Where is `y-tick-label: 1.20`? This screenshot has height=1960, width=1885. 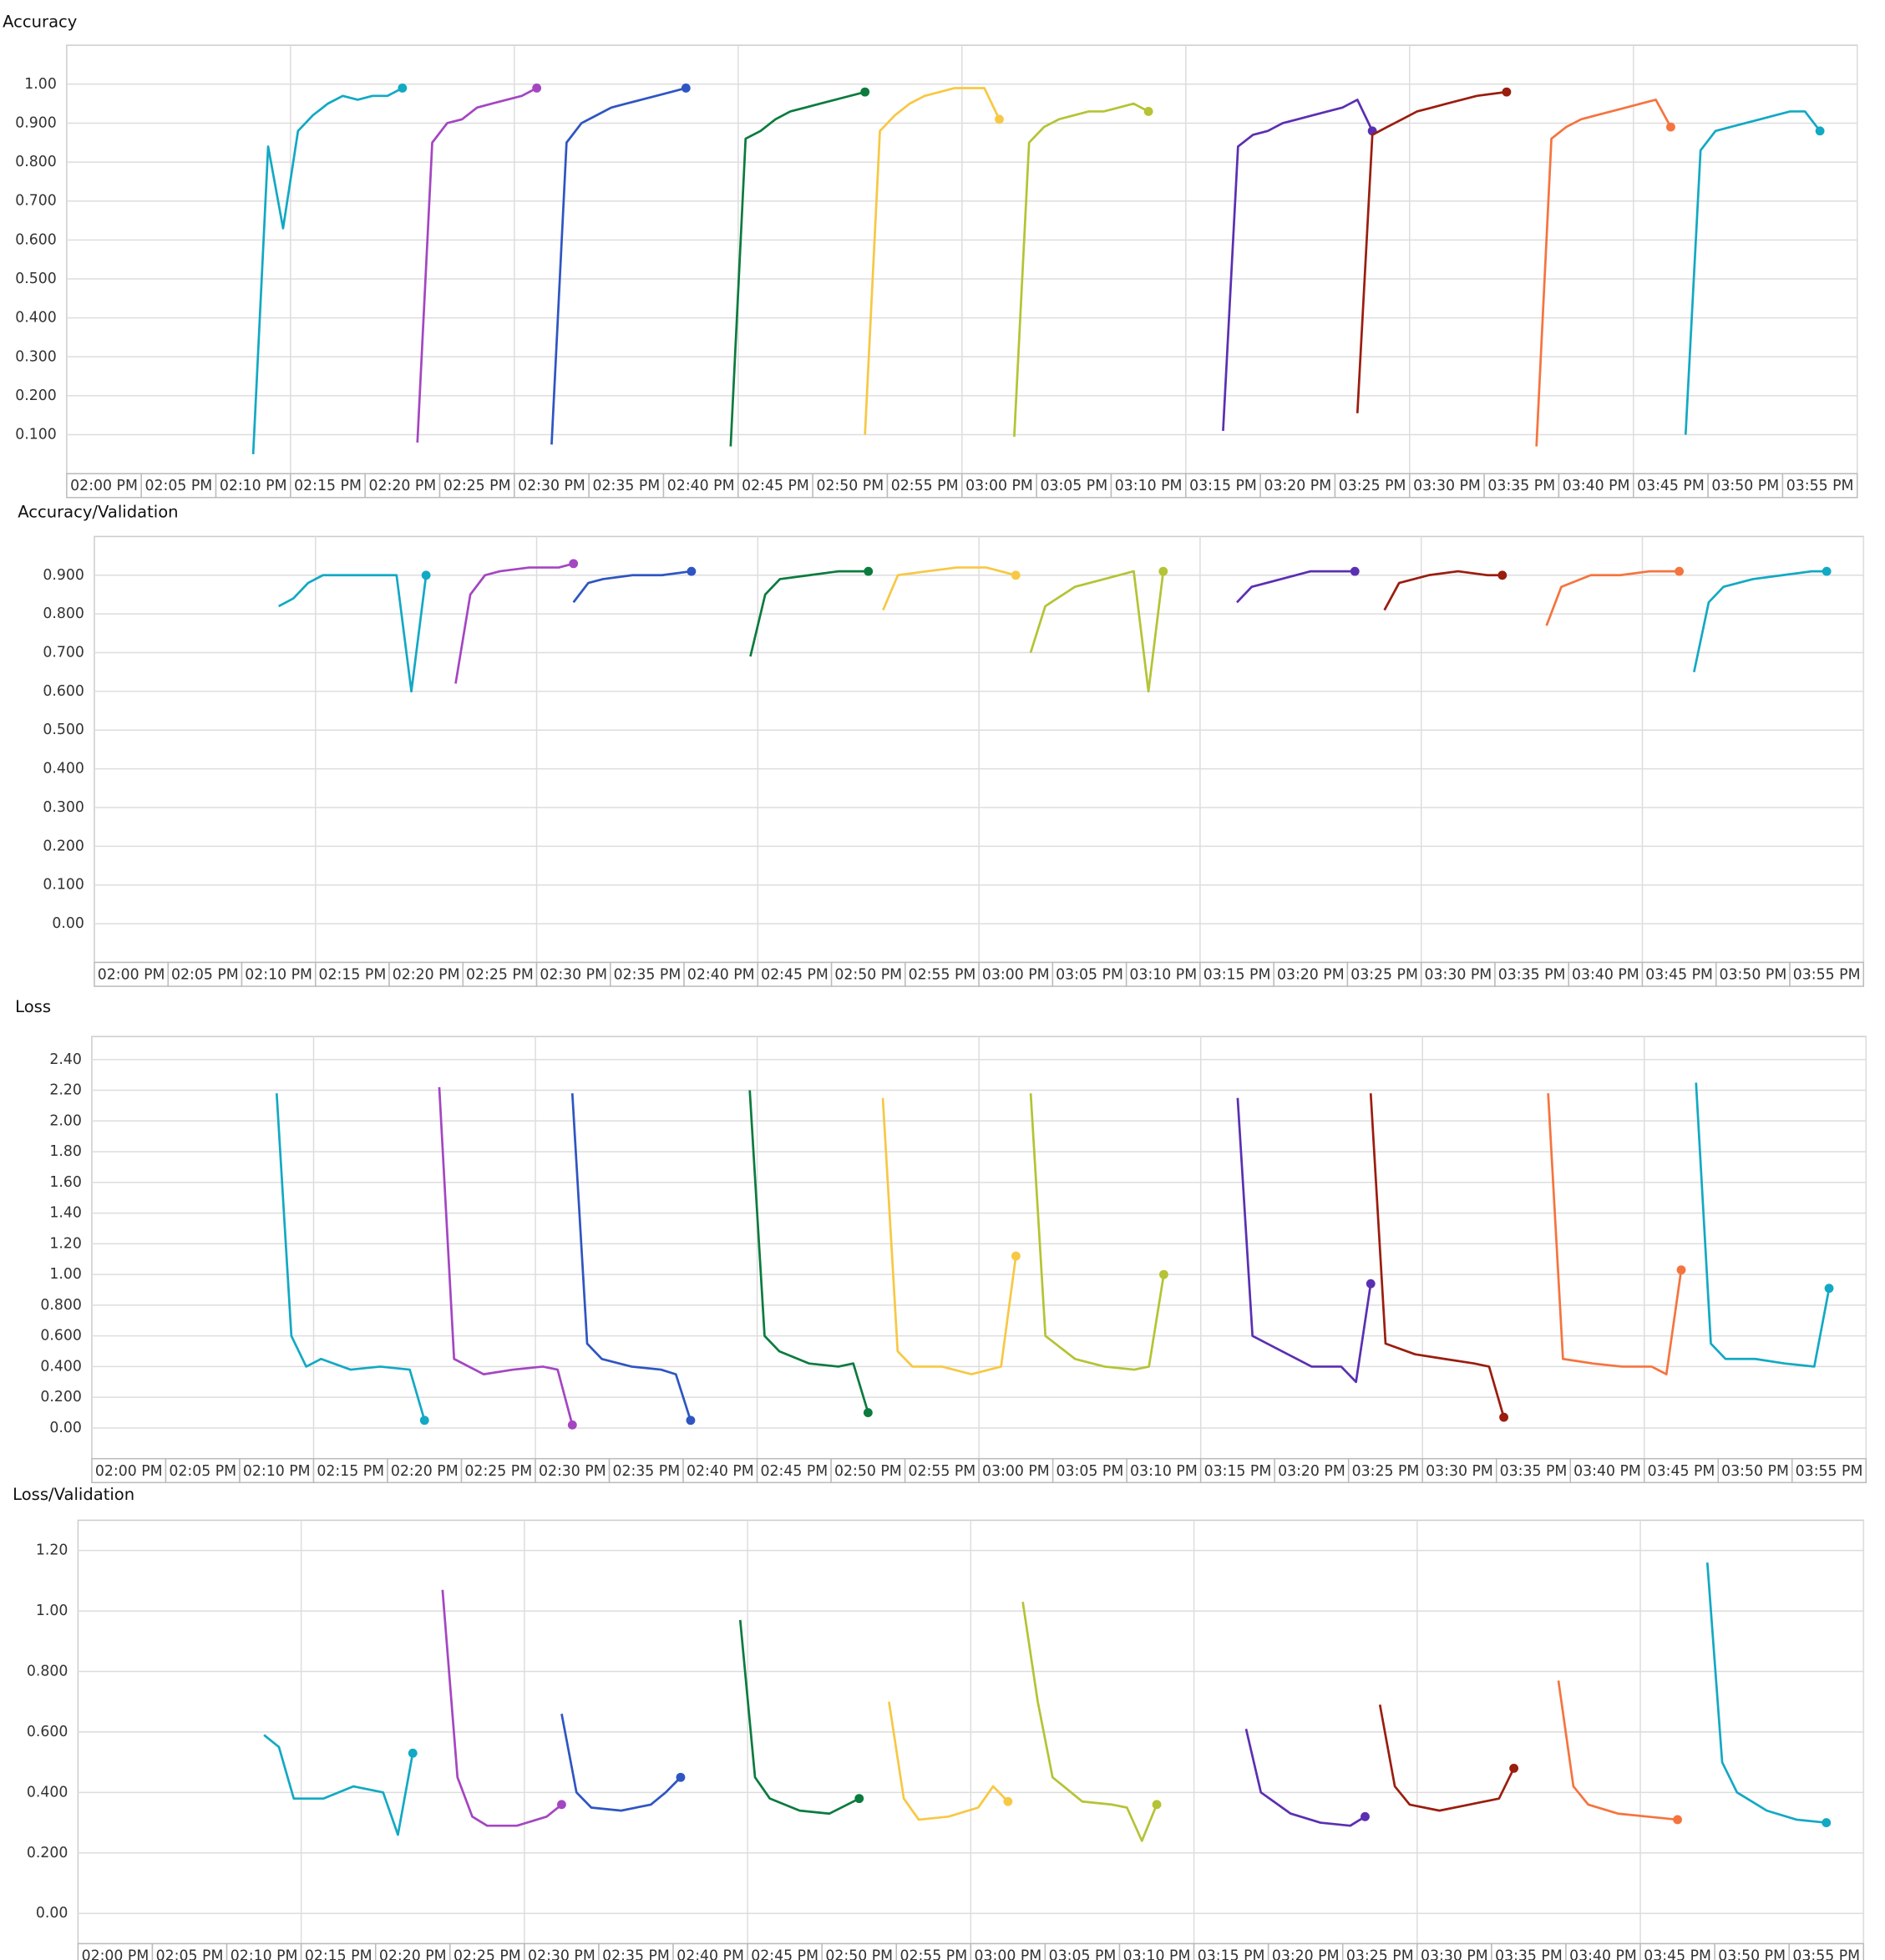 y-tick-label: 1.20 is located at coordinates (65, 1243).